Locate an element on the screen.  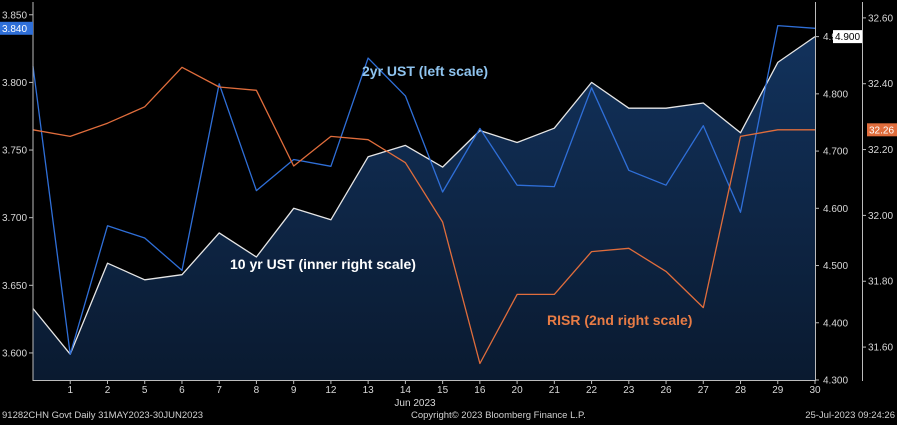
inner-right-axis-tick-label: 4.400 is located at coordinates (835, 323).